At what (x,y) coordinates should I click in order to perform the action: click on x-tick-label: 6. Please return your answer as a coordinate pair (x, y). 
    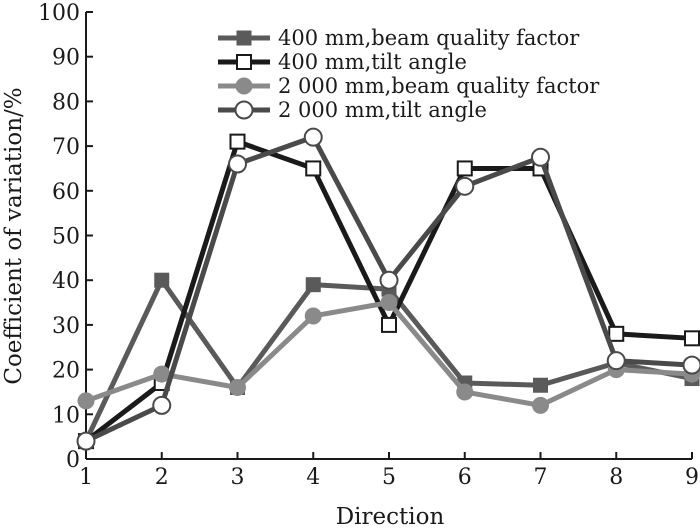
    Looking at the image, I should click on (465, 477).